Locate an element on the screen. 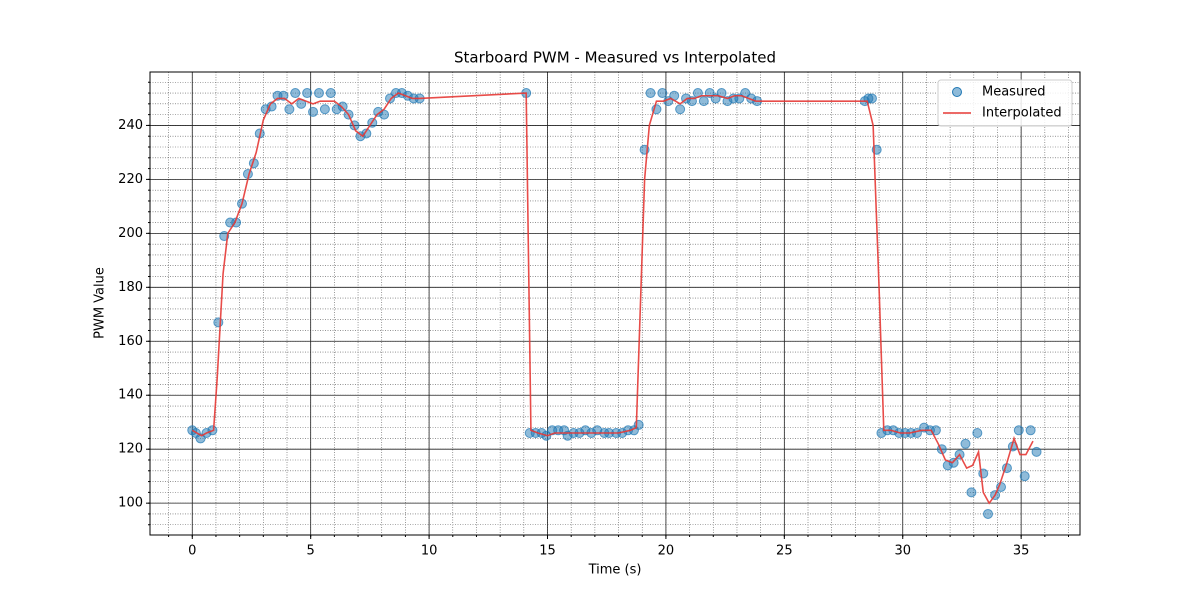 This screenshot has height=600, width=1200. x-tick-label: 10 is located at coordinates (429, 551).